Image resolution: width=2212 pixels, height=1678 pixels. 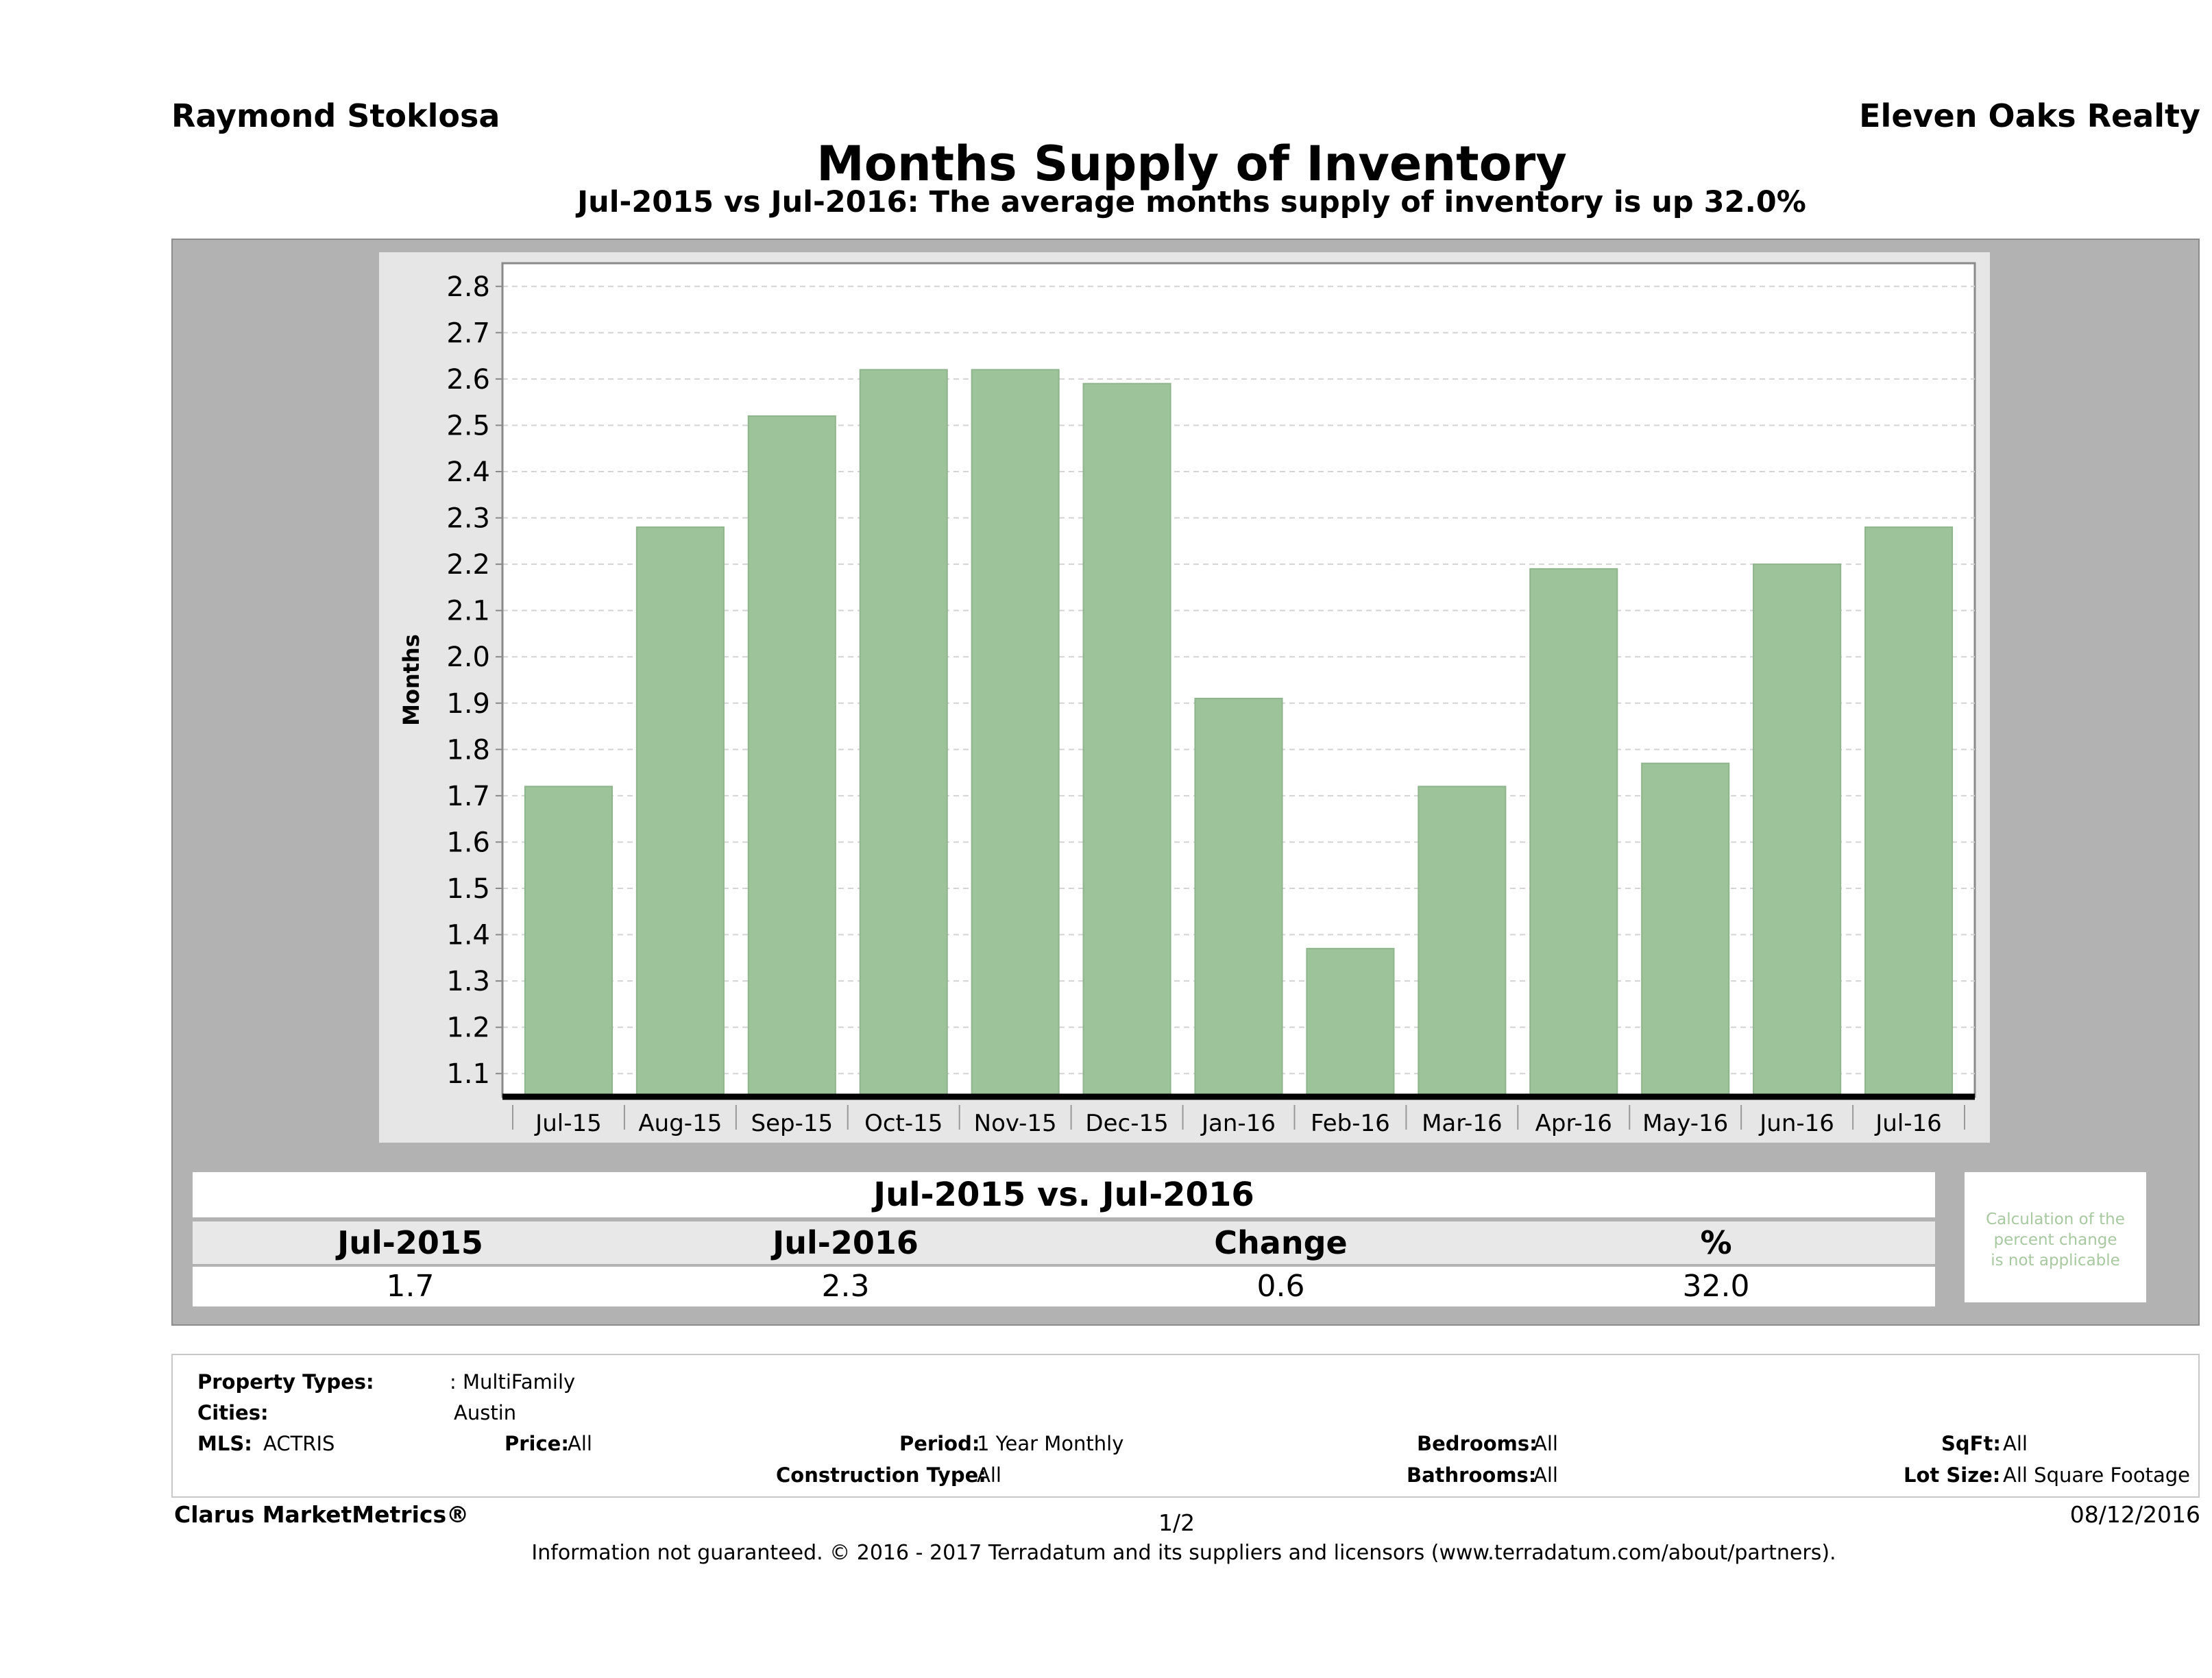 I want to click on x-tick-label: Feb-16, so click(x=1351, y=1123).